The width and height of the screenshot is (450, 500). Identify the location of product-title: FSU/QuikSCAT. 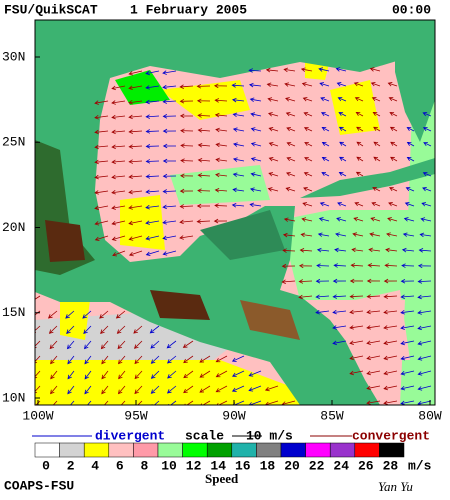
(51, 9).